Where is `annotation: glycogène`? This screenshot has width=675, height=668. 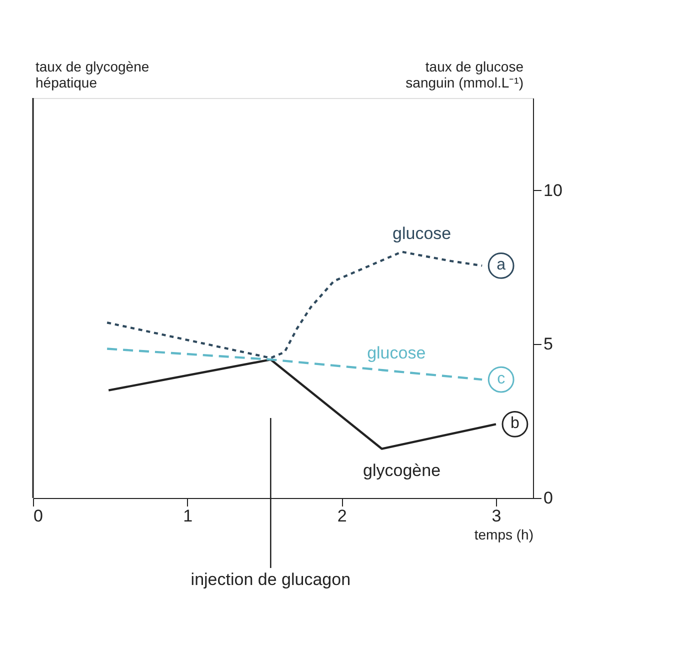
annotation: glycogène is located at coordinates (402, 470).